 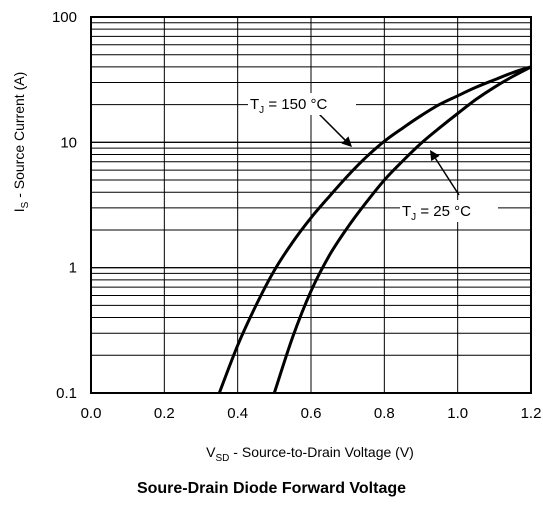 What do you see at coordinates (64, 17) in the screenshot?
I see `y-tick-label: 100` at bounding box center [64, 17].